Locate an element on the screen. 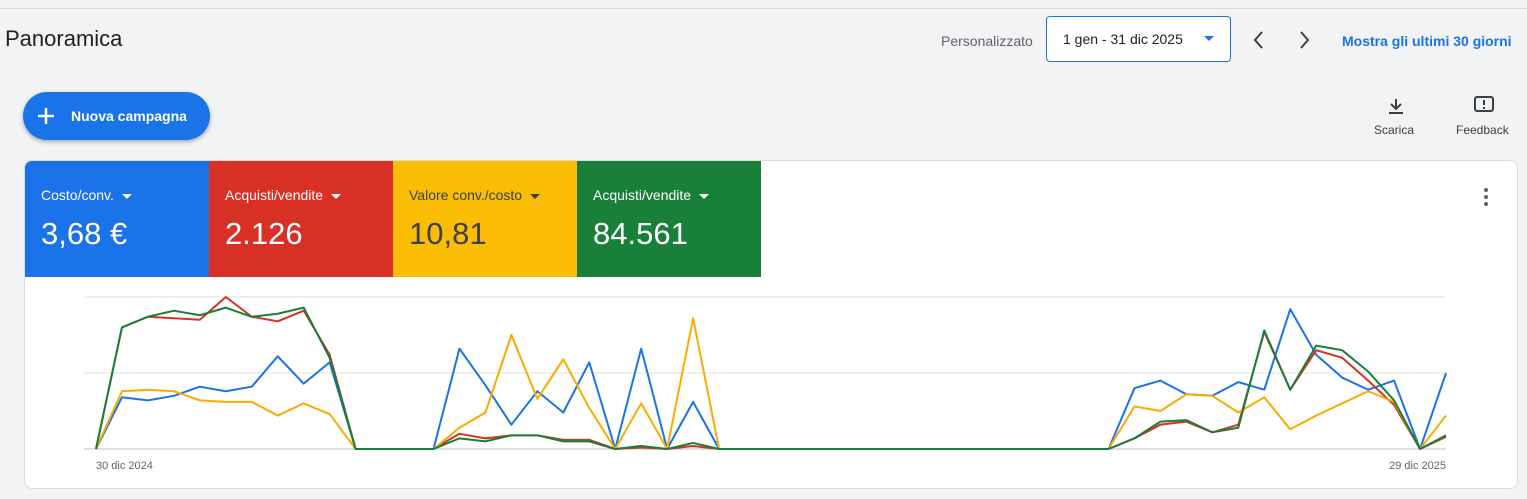 Image resolution: width=1527 pixels, height=499 pixels. scorecard-value: 84.561 is located at coordinates (640, 233).